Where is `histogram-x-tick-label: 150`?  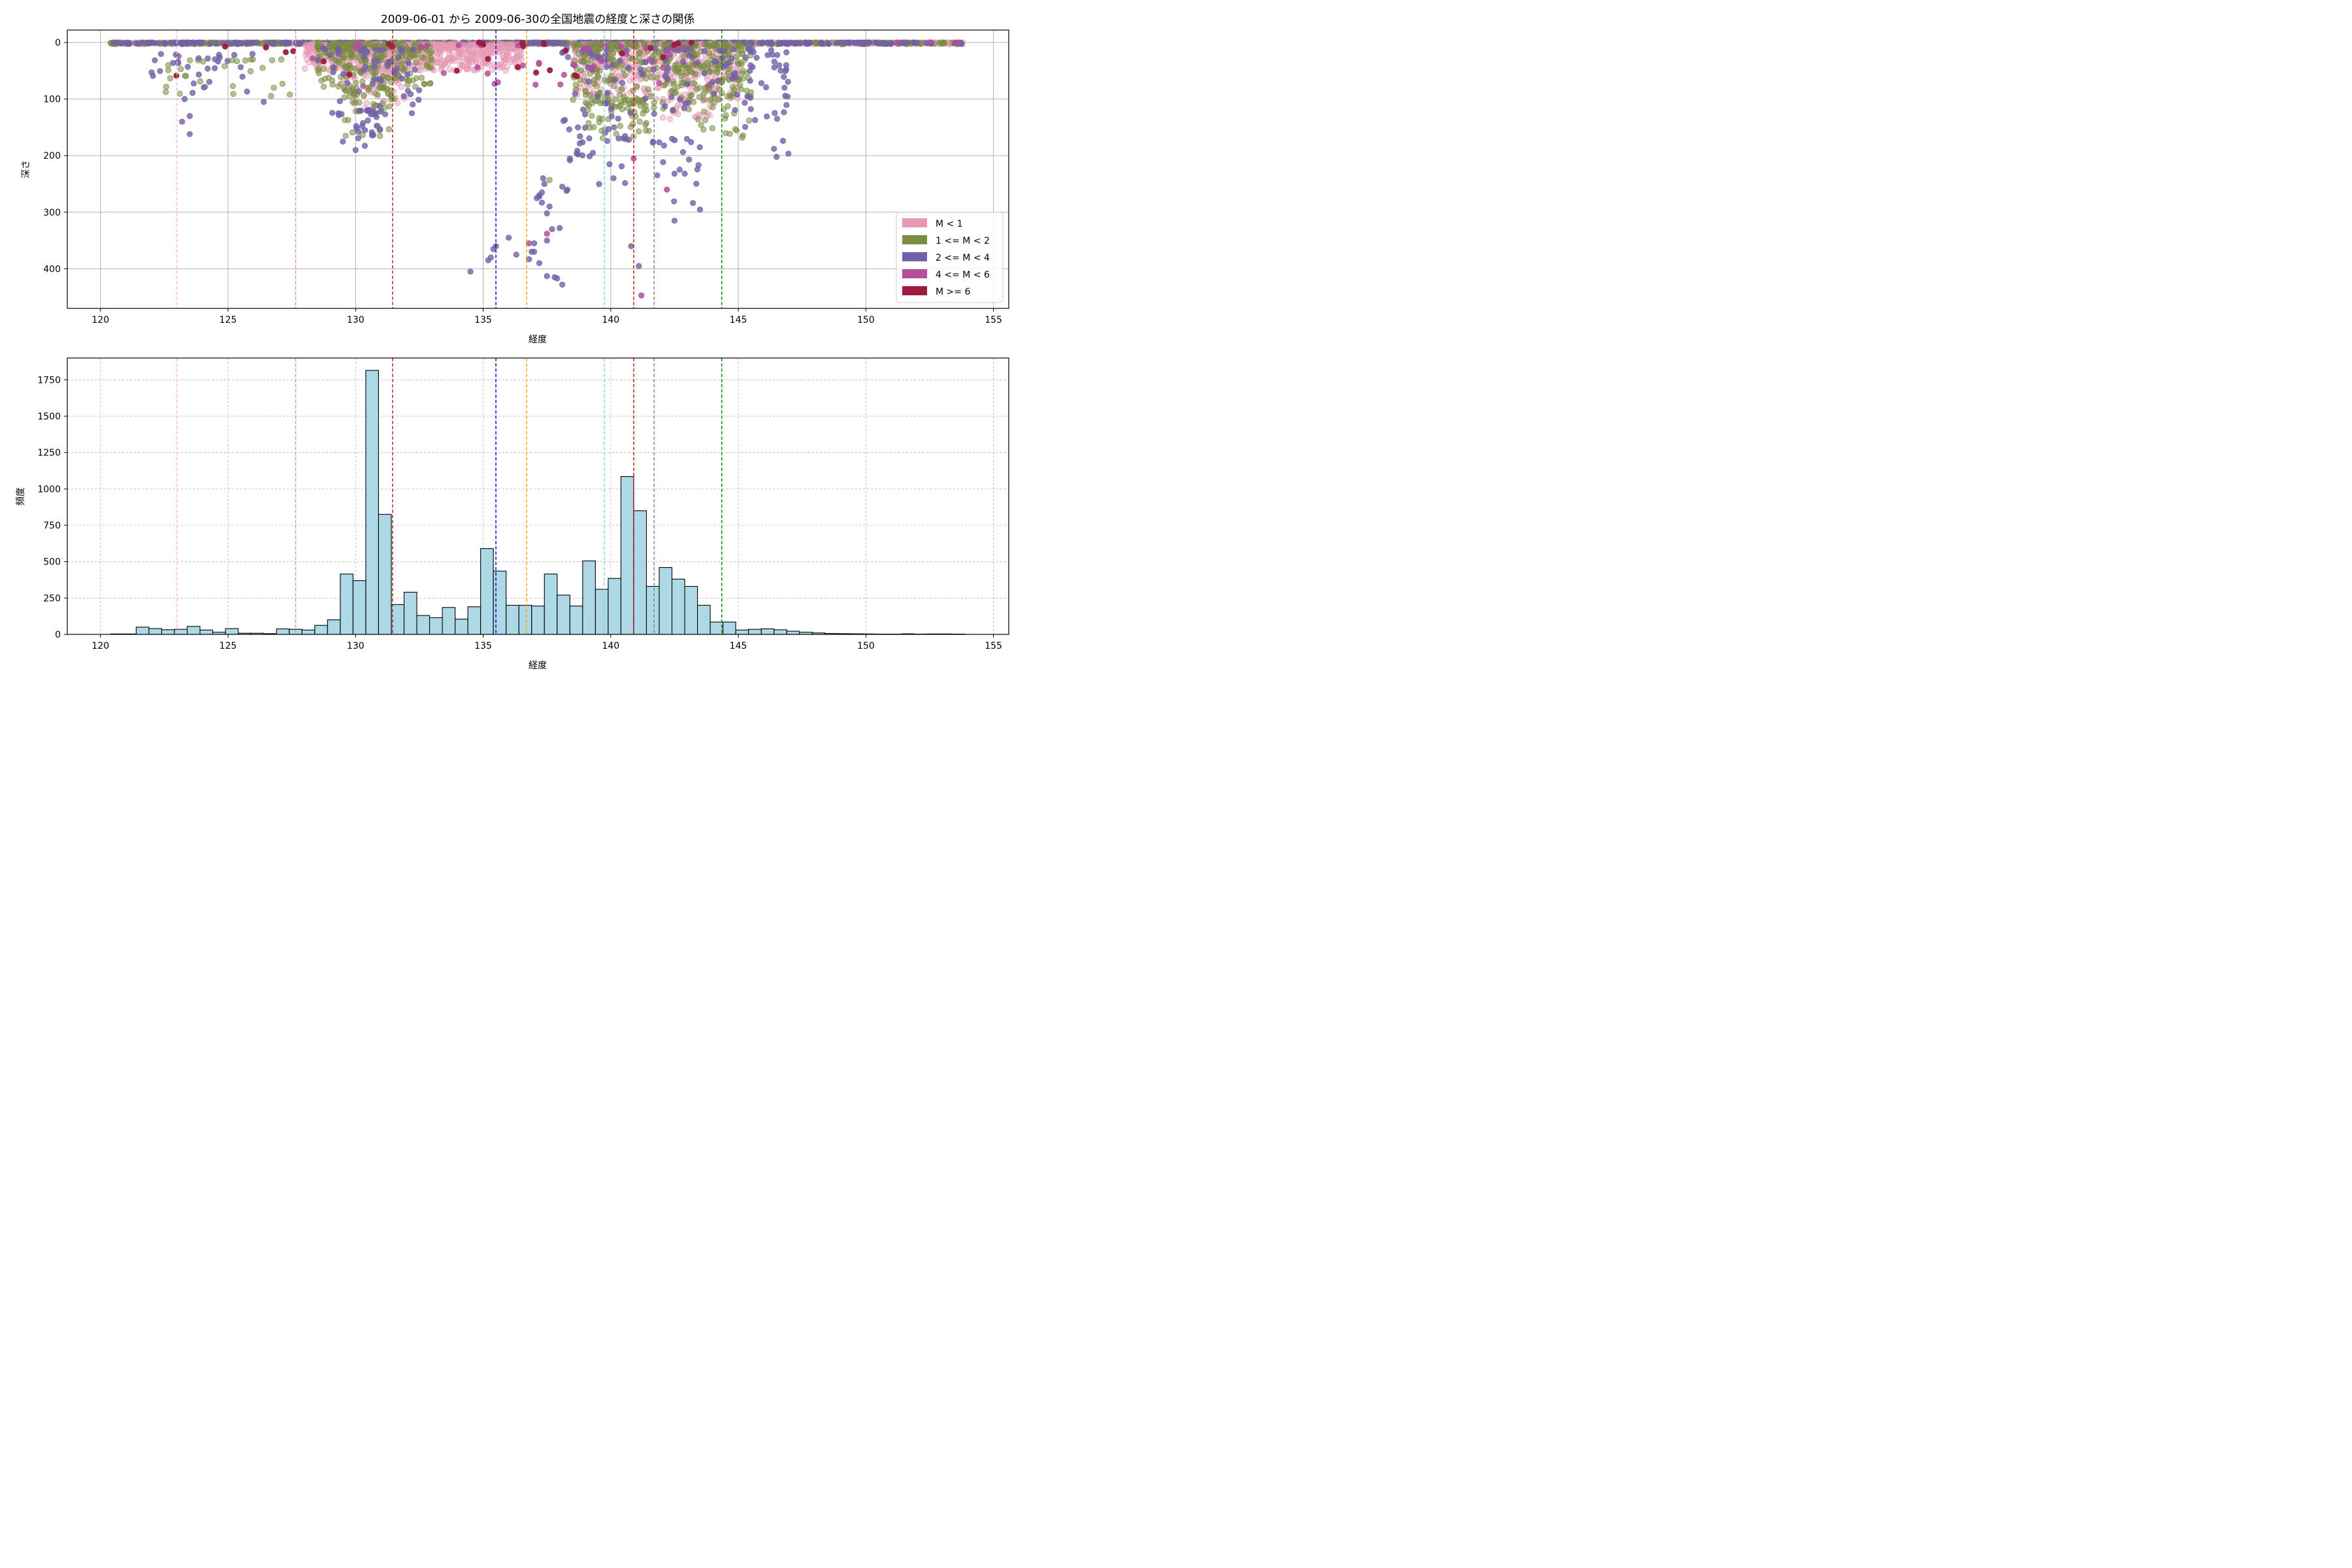
histogram-x-tick-label: 150 is located at coordinates (866, 646).